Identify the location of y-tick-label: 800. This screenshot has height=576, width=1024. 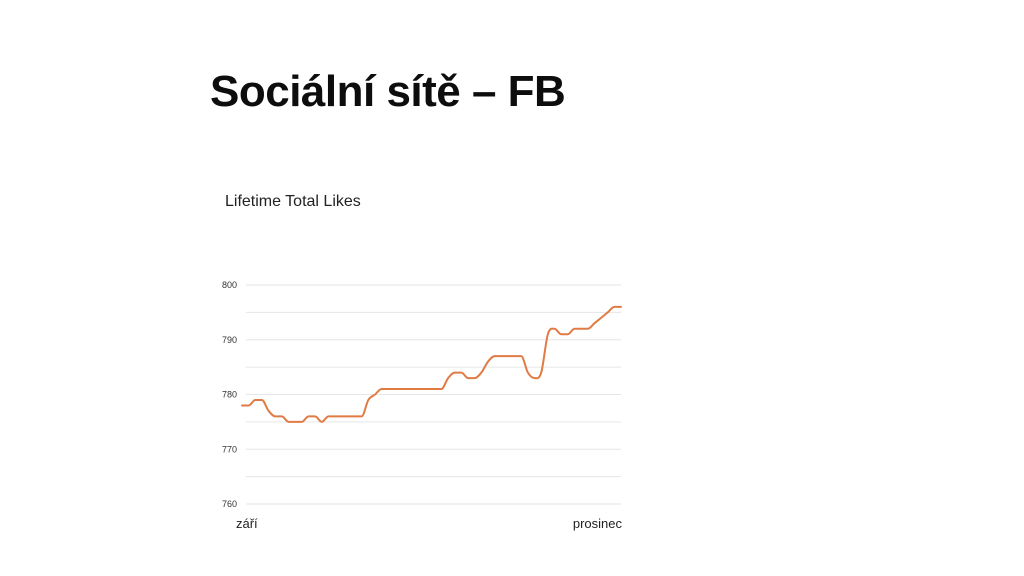
(229, 285).